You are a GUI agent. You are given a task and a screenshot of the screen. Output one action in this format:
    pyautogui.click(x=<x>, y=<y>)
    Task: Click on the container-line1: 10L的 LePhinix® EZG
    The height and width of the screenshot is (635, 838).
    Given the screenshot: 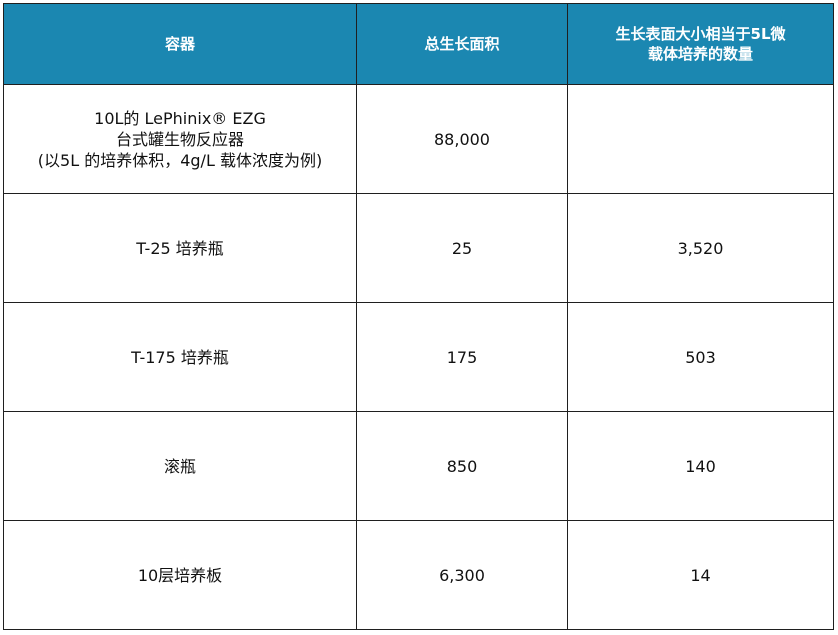 What is the action you would take?
    pyautogui.click(x=180, y=118)
    